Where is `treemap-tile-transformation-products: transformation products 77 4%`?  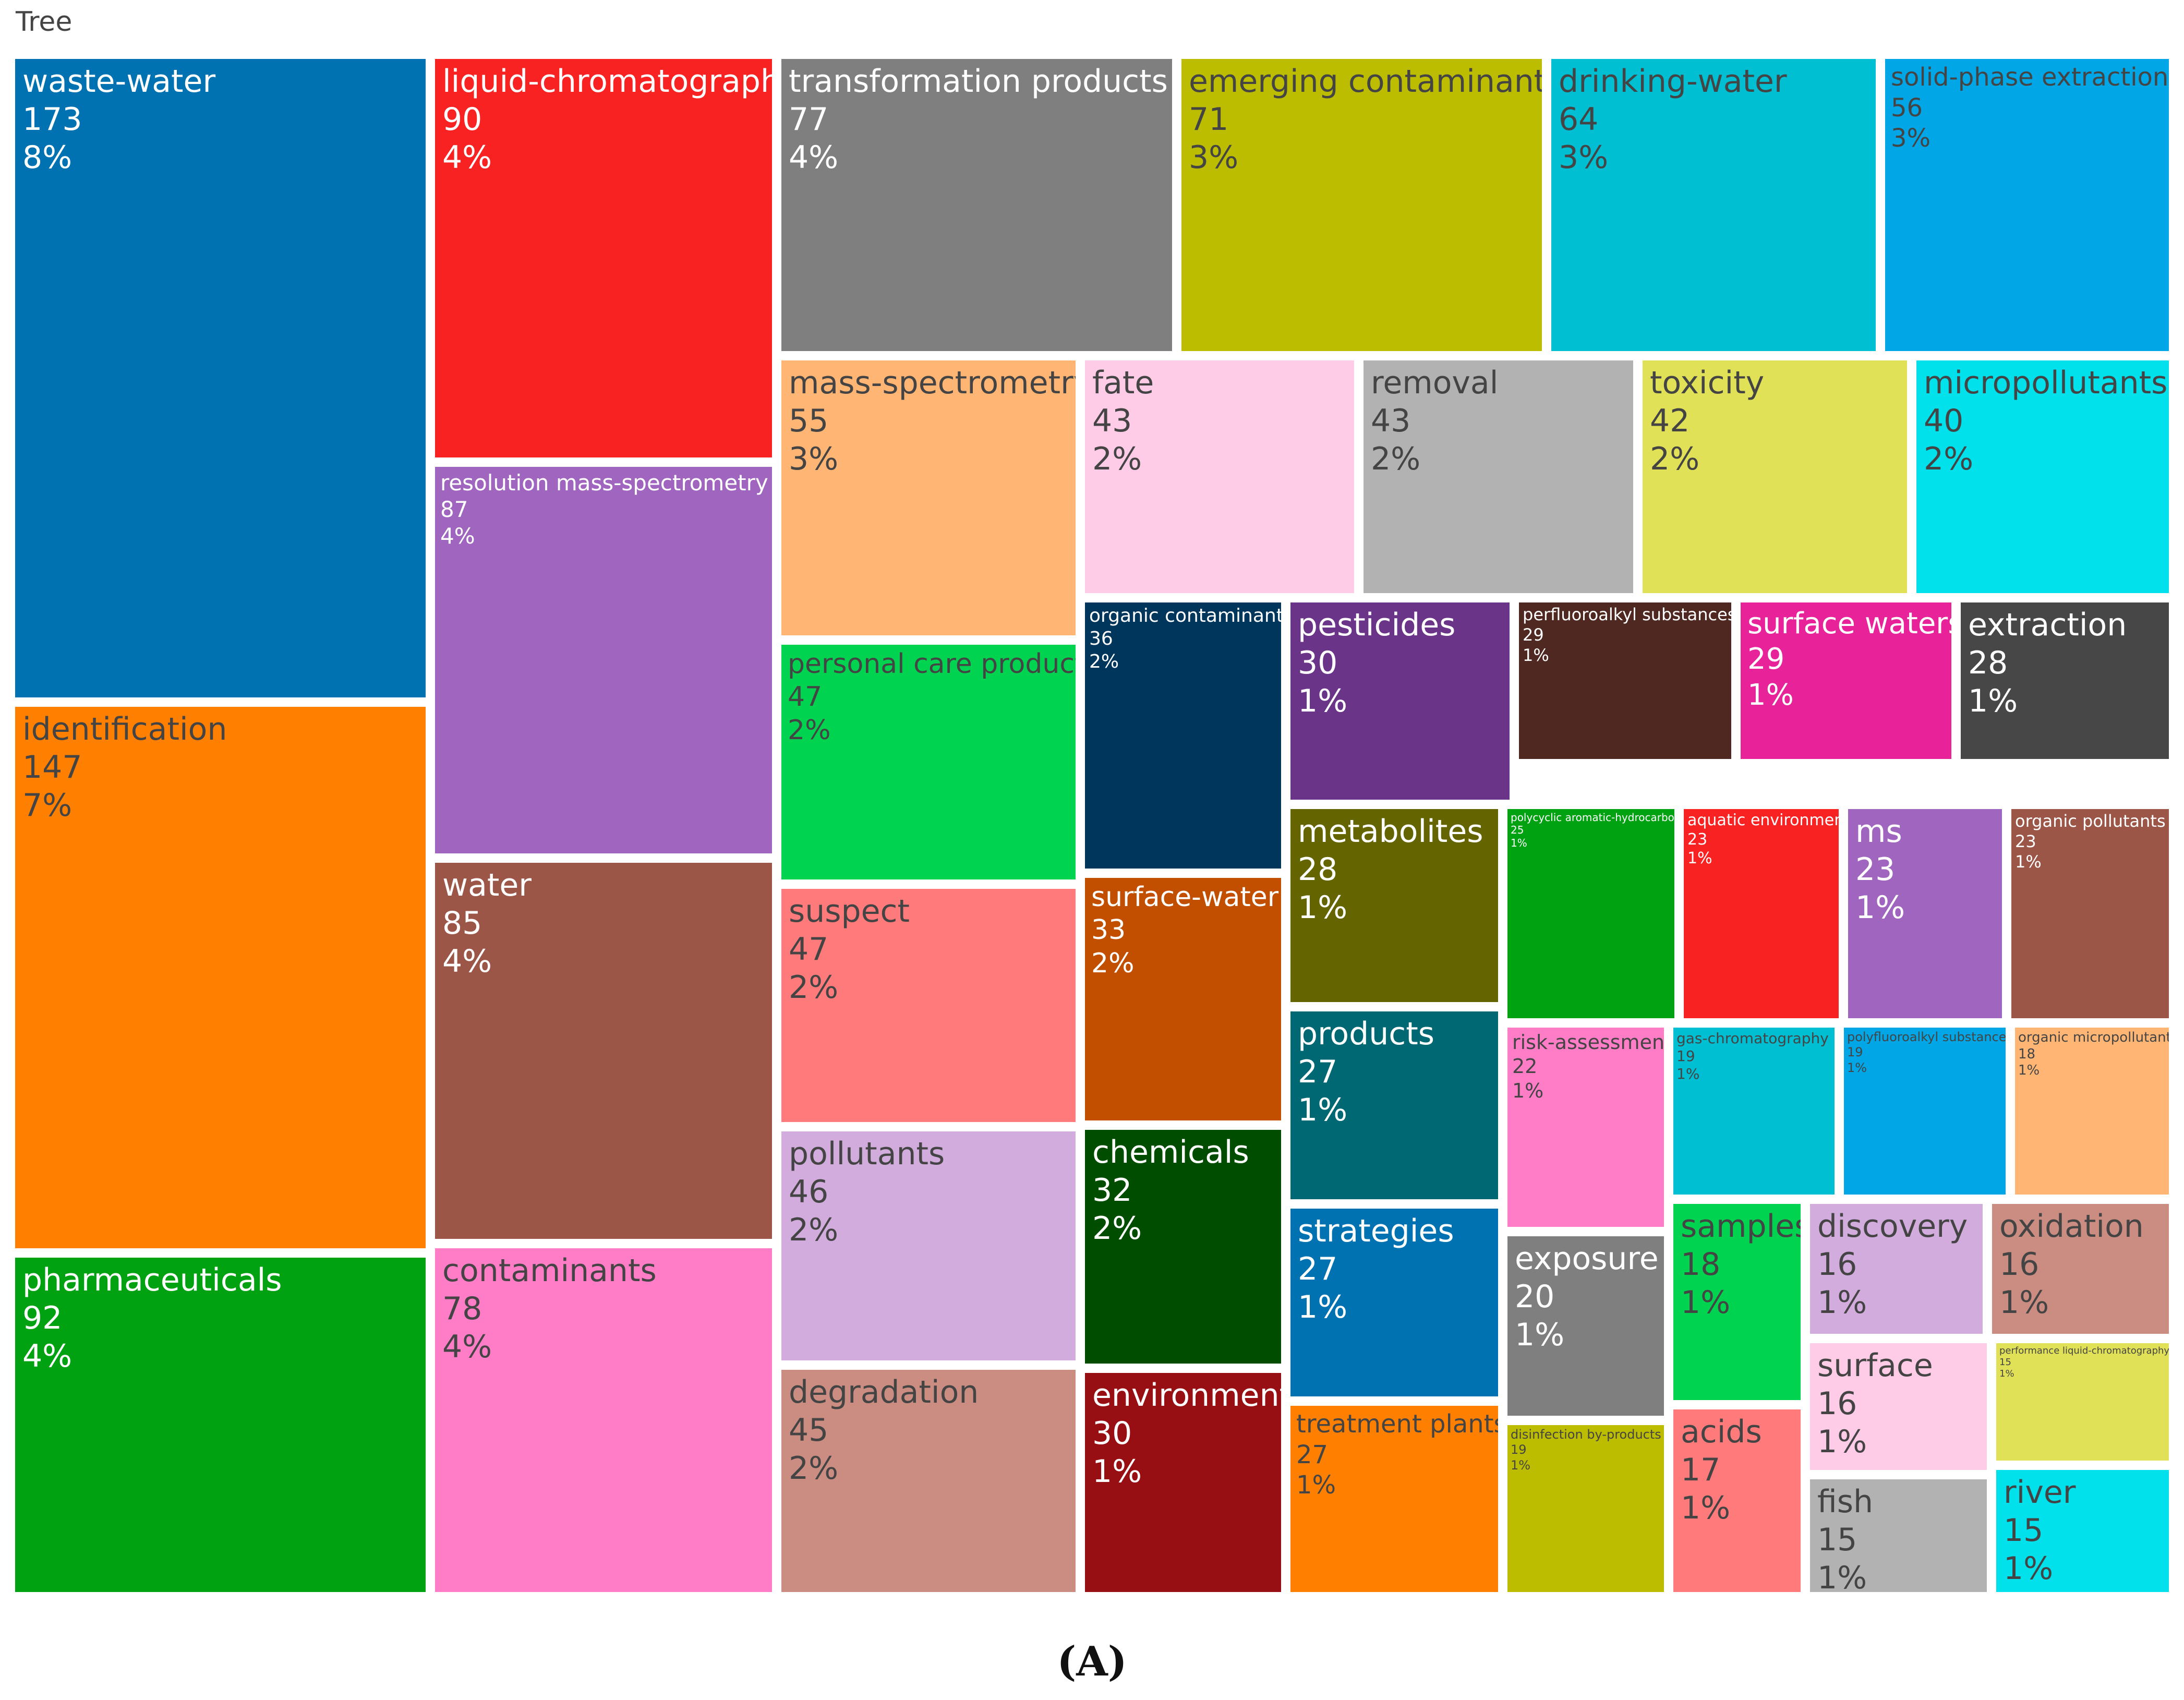 treemap-tile-transformation-products: transformation products 77 4% is located at coordinates (976, 205).